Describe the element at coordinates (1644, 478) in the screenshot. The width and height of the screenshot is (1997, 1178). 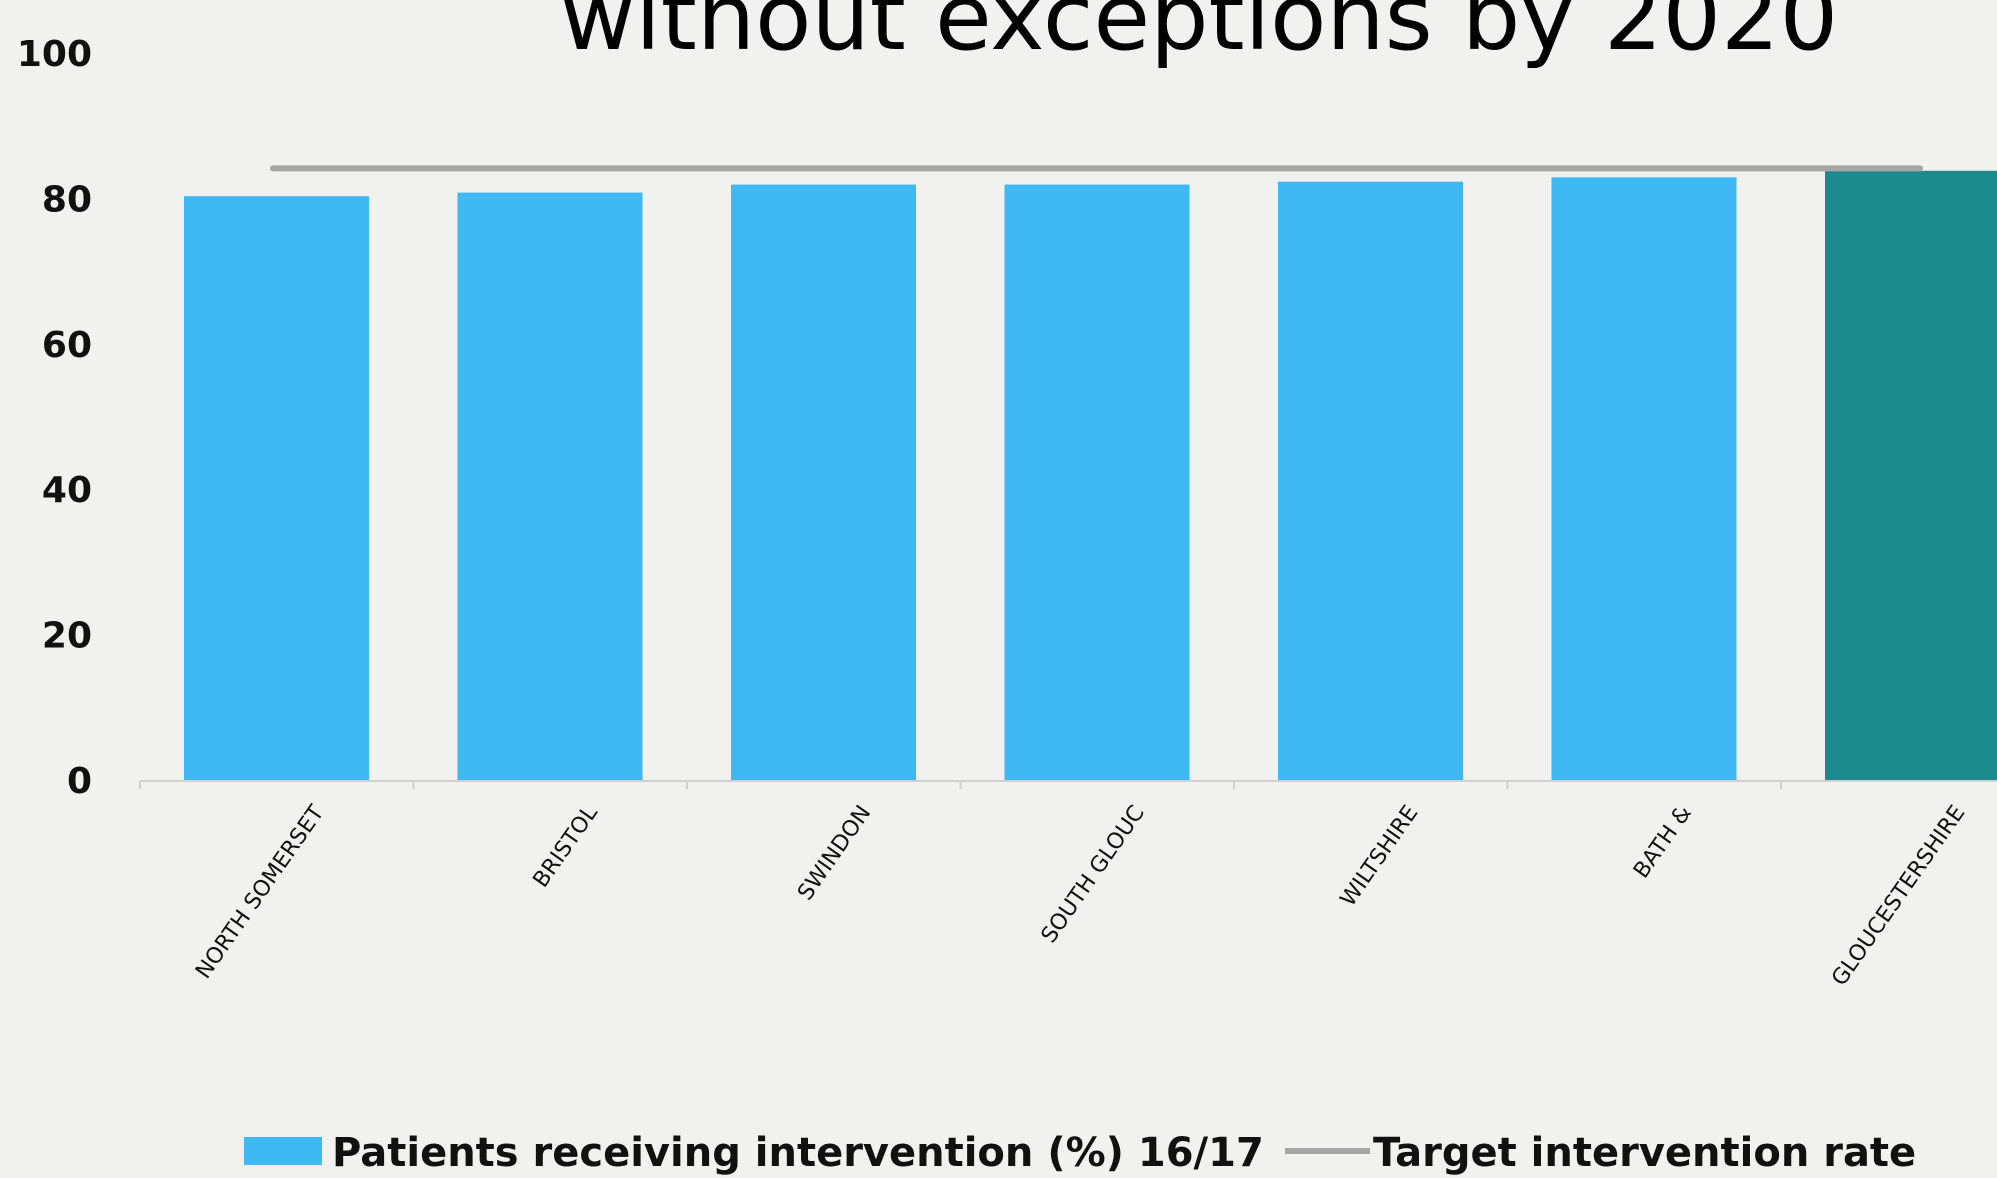
I see `bar-bath-` at that location.